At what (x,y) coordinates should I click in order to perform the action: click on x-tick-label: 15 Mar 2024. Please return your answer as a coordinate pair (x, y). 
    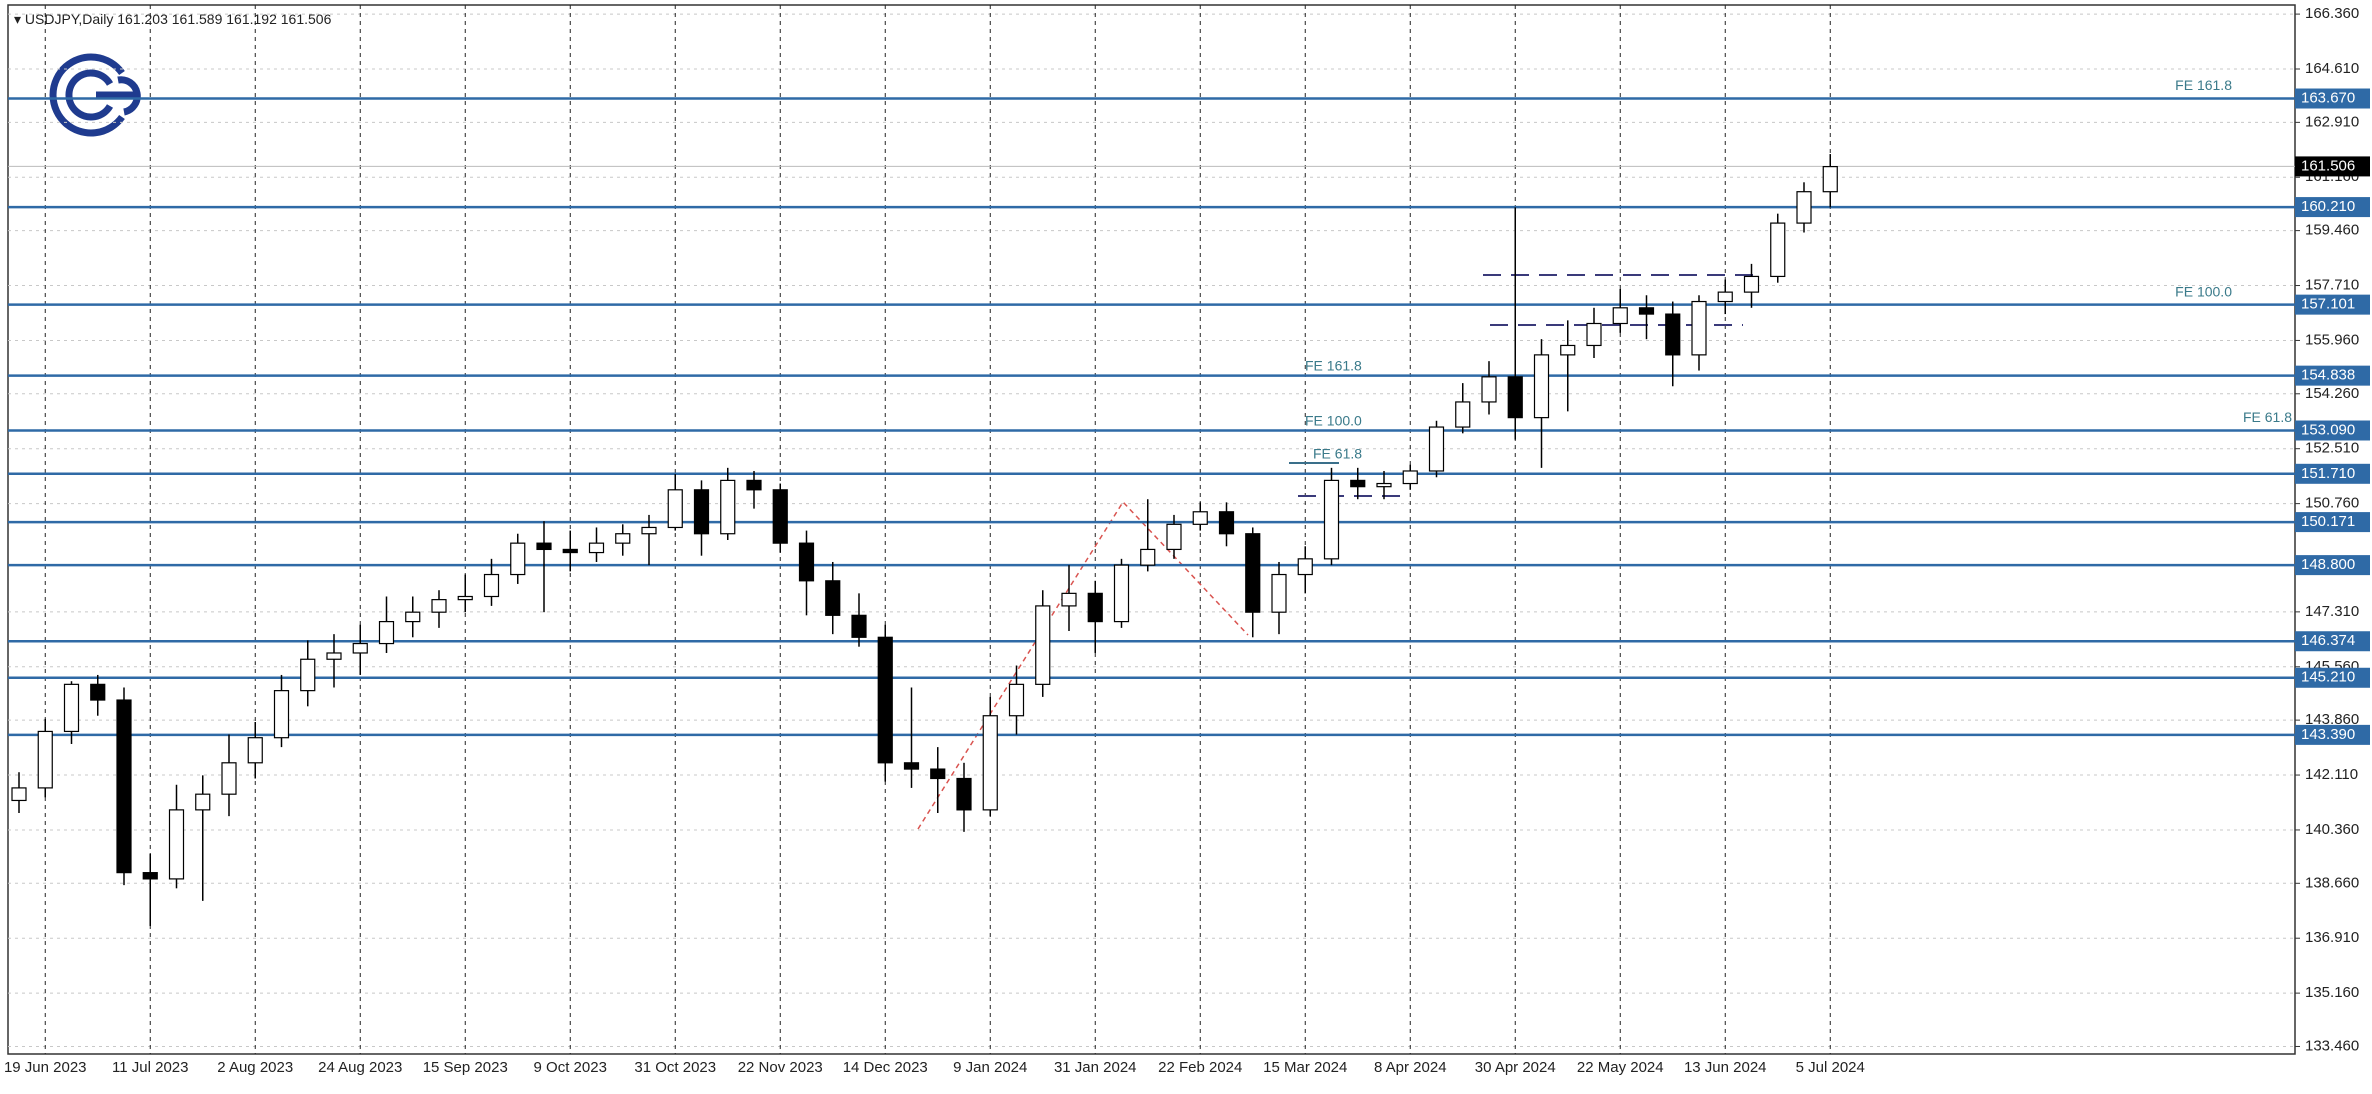
    Looking at the image, I should click on (1305, 1067).